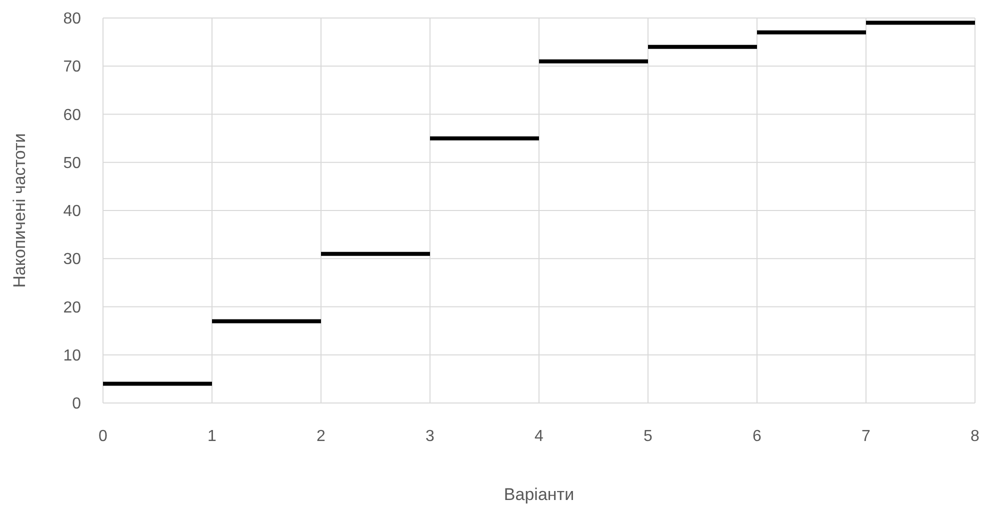 The height and width of the screenshot is (508, 982). Describe the element at coordinates (648, 436) in the screenshot. I see `x-tick-label: 5` at that location.